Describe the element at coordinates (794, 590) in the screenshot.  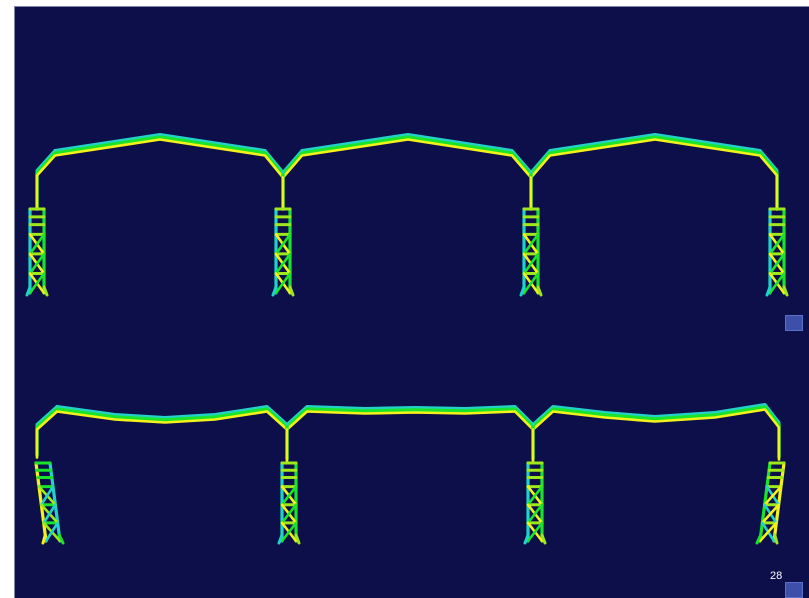
I see `axis-triad-icon-bottom` at that location.